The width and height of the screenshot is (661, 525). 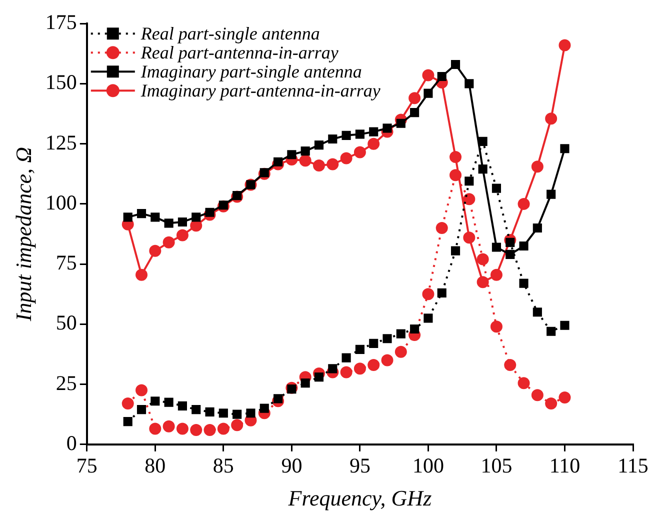 I want to click on x-tick-label: 95, so click(x=359, y=466).